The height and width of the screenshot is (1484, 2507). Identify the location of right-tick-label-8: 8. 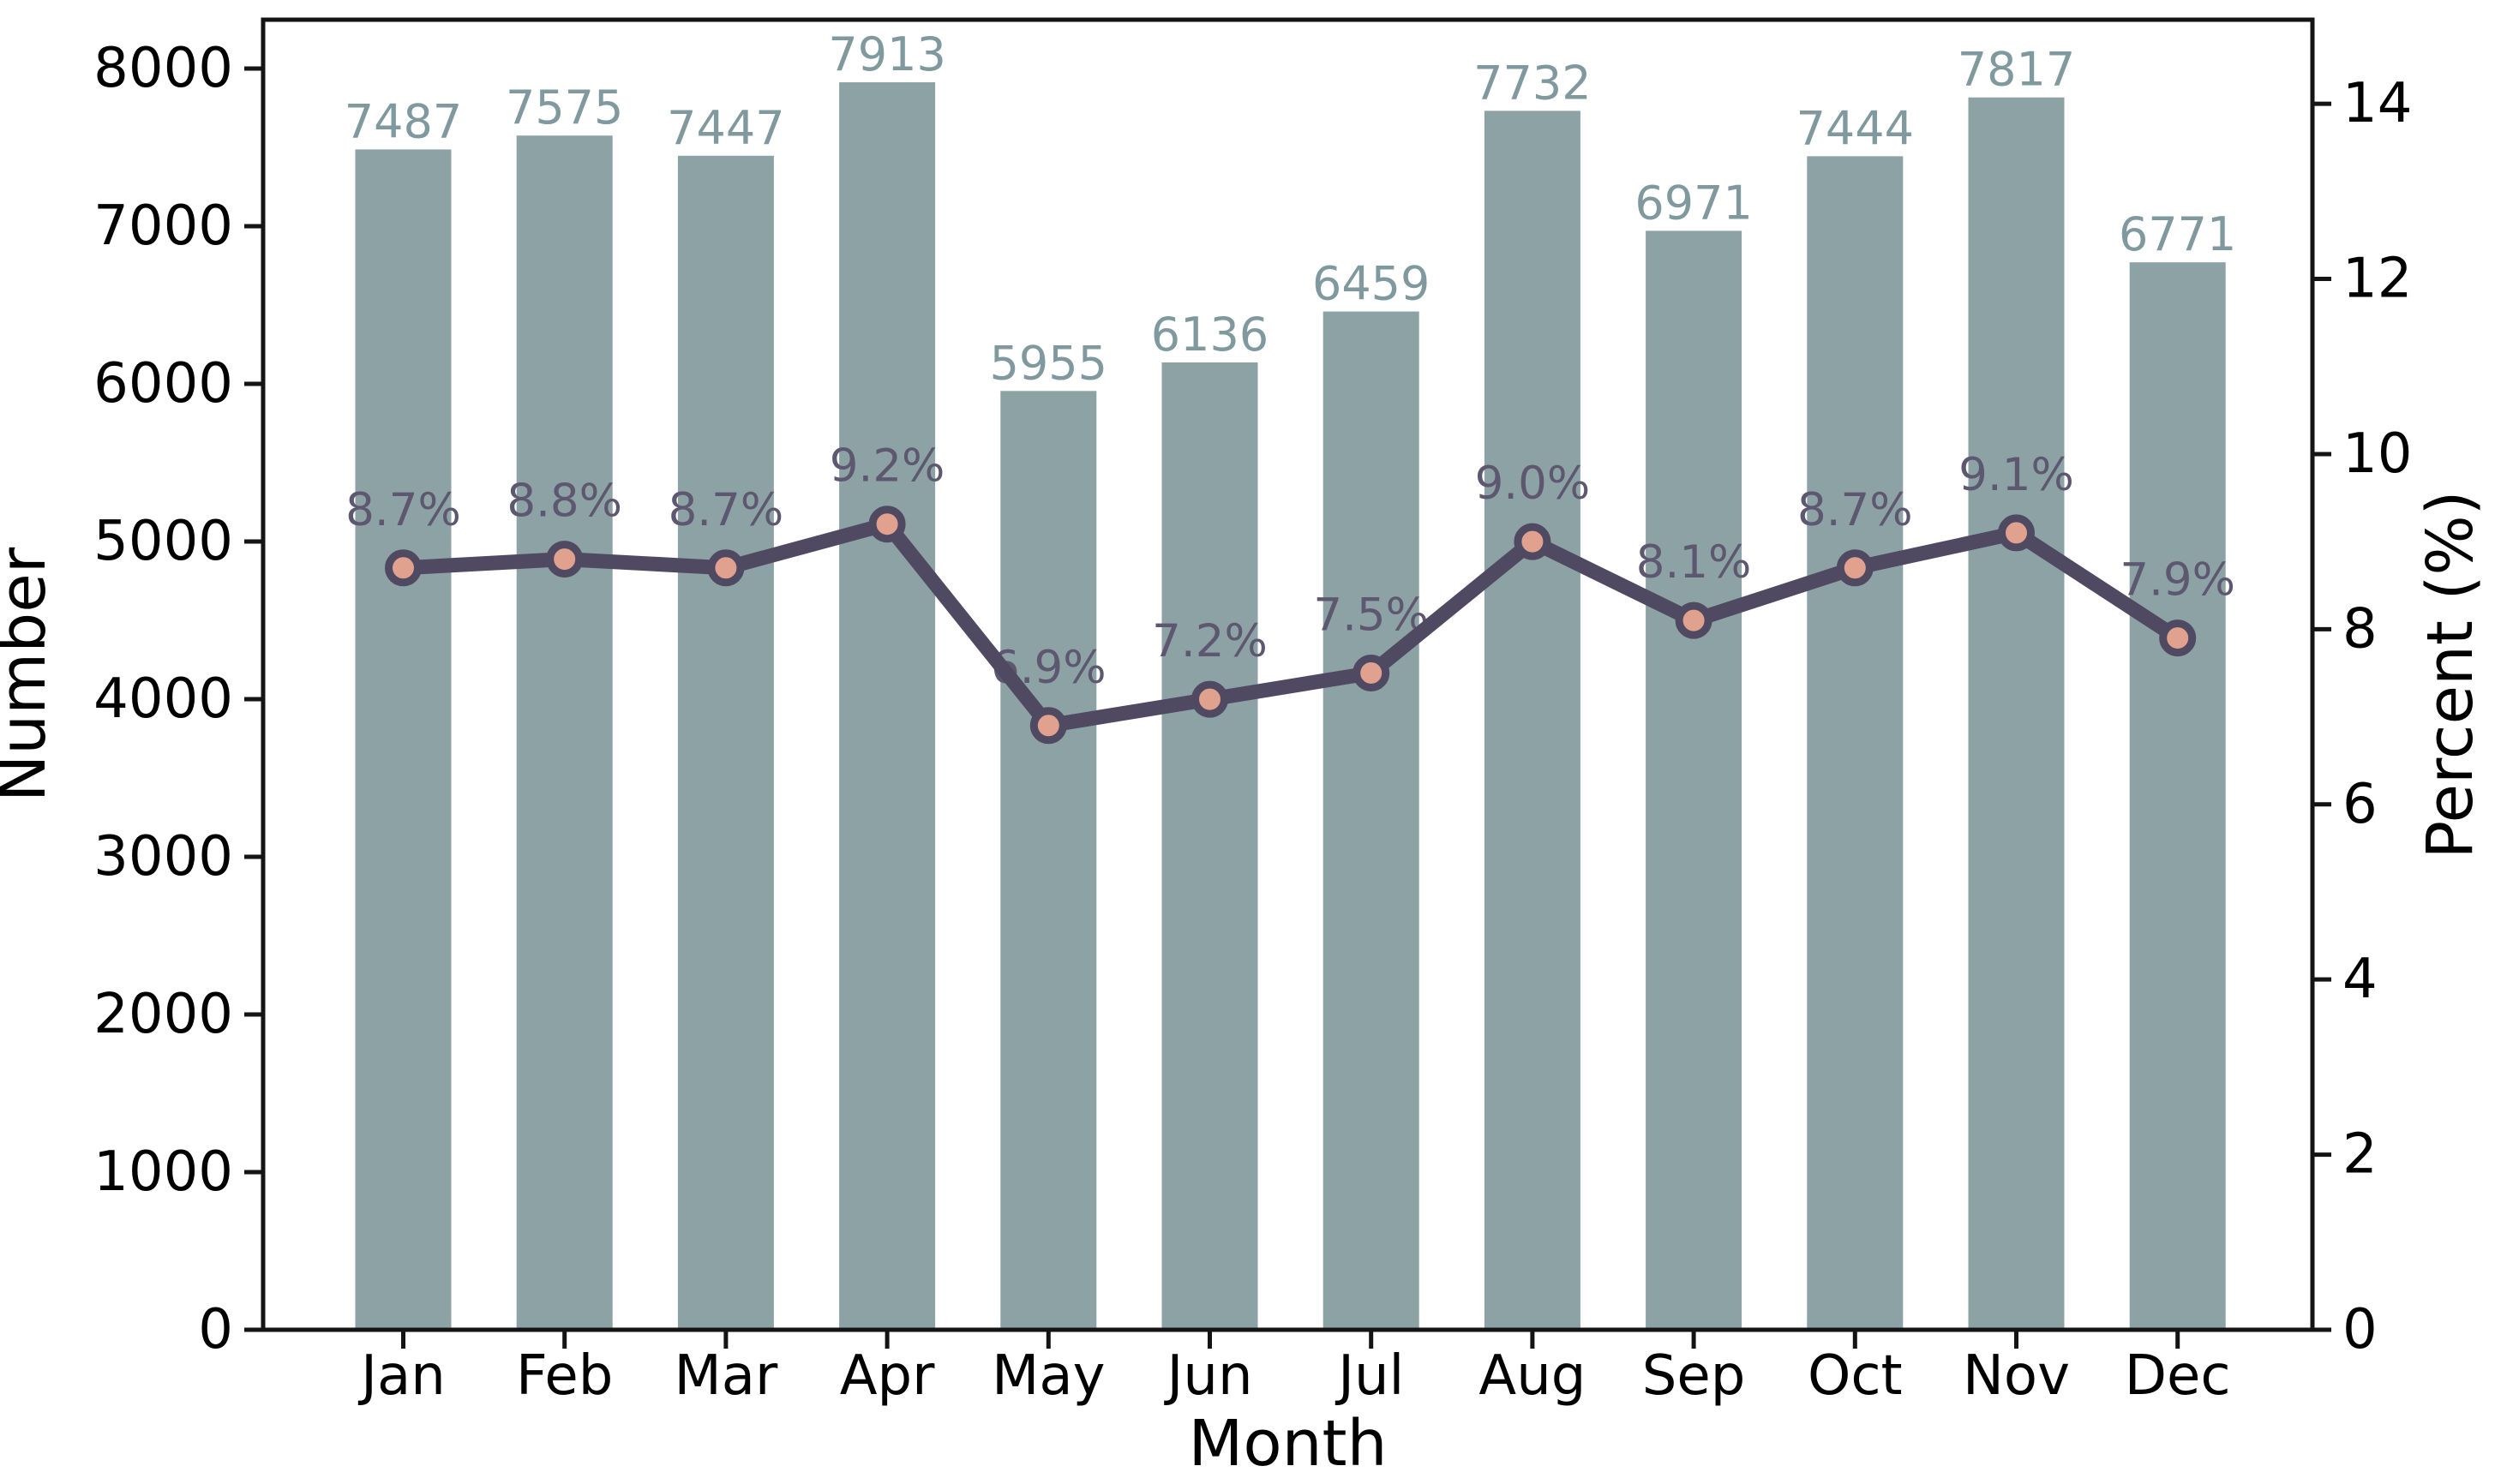
(2360, 629).